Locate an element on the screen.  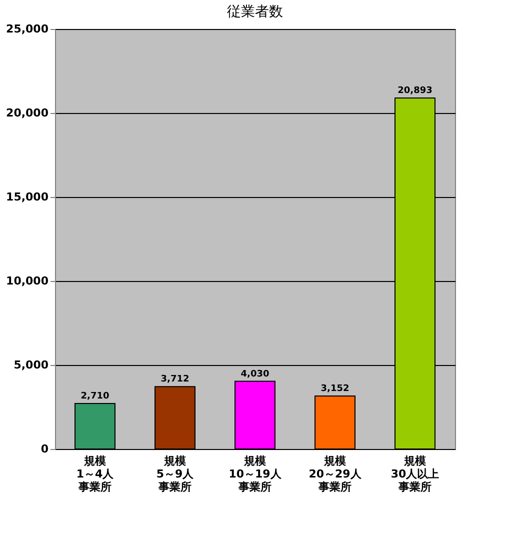
y-tick-label: 25,000 is located at coordinates (27, 29).